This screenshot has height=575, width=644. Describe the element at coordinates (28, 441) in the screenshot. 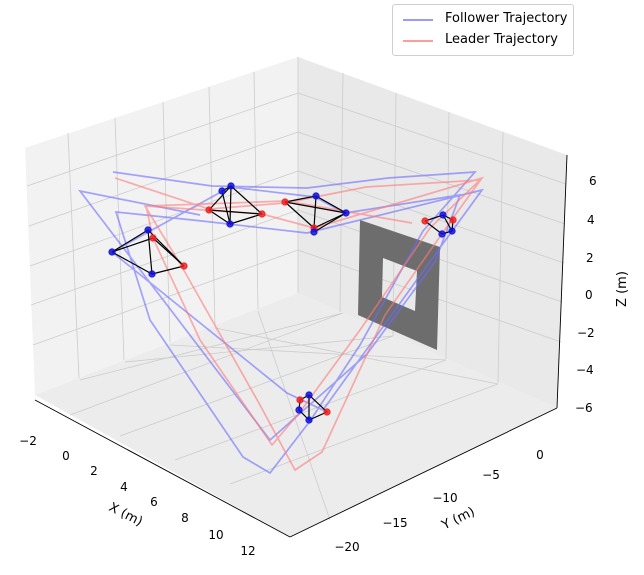

I see `x-tick-label: −2` at that location.